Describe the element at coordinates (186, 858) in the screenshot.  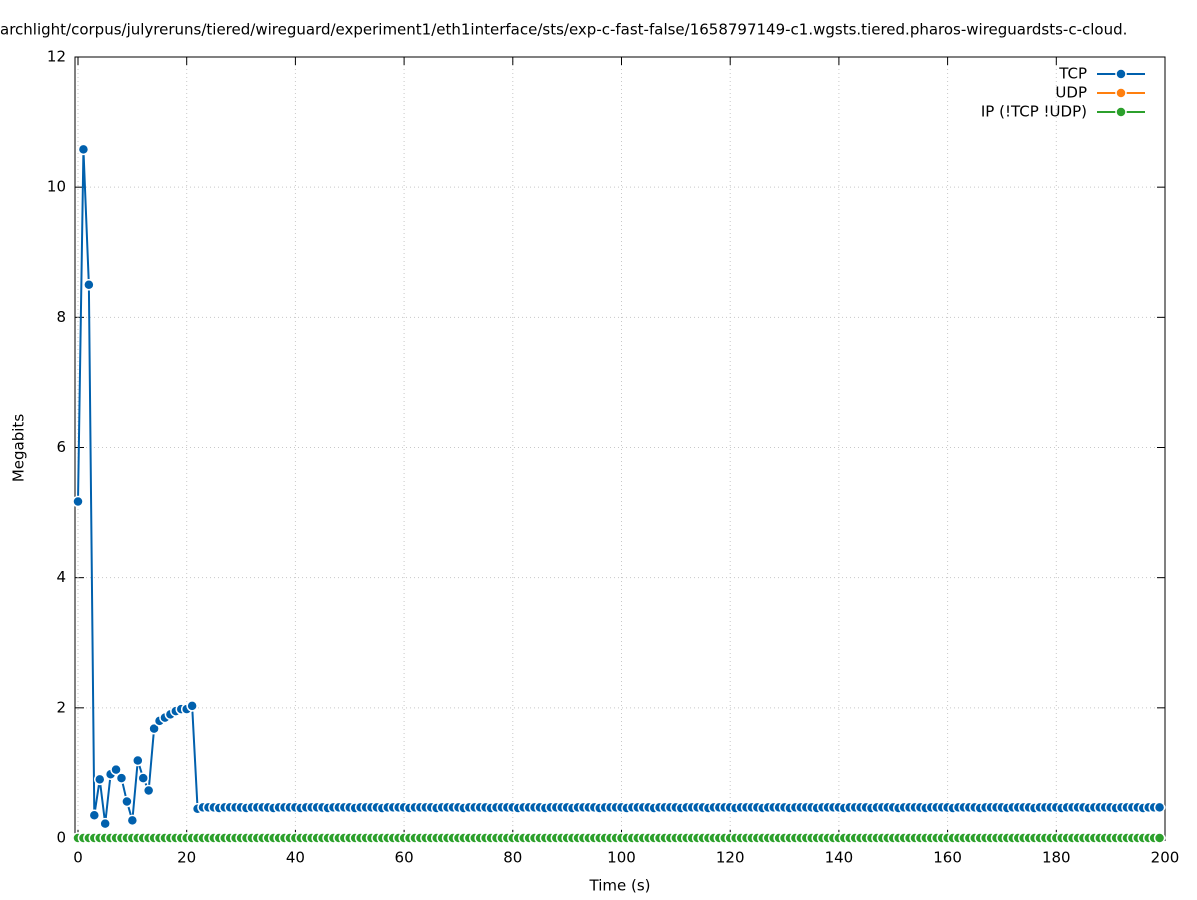
I see `x-tick-label: 20` at that location.